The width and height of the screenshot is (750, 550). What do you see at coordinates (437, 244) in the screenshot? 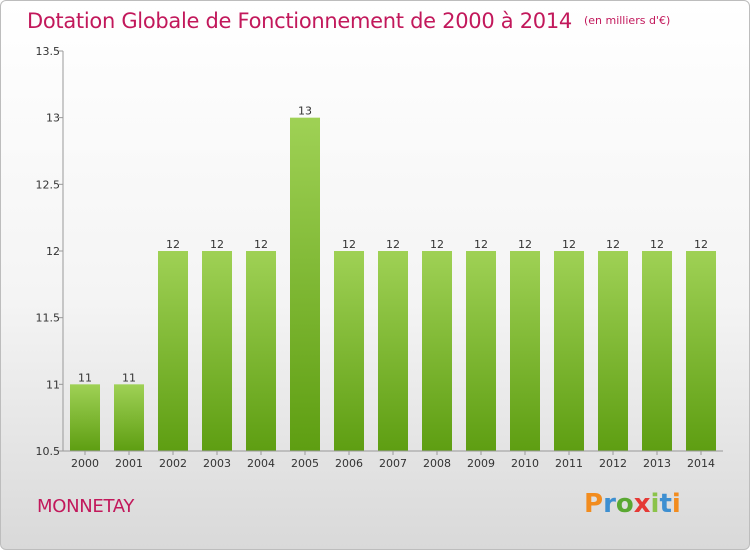
I see `data-label-2008: 12` at bounding box center [437, 244].